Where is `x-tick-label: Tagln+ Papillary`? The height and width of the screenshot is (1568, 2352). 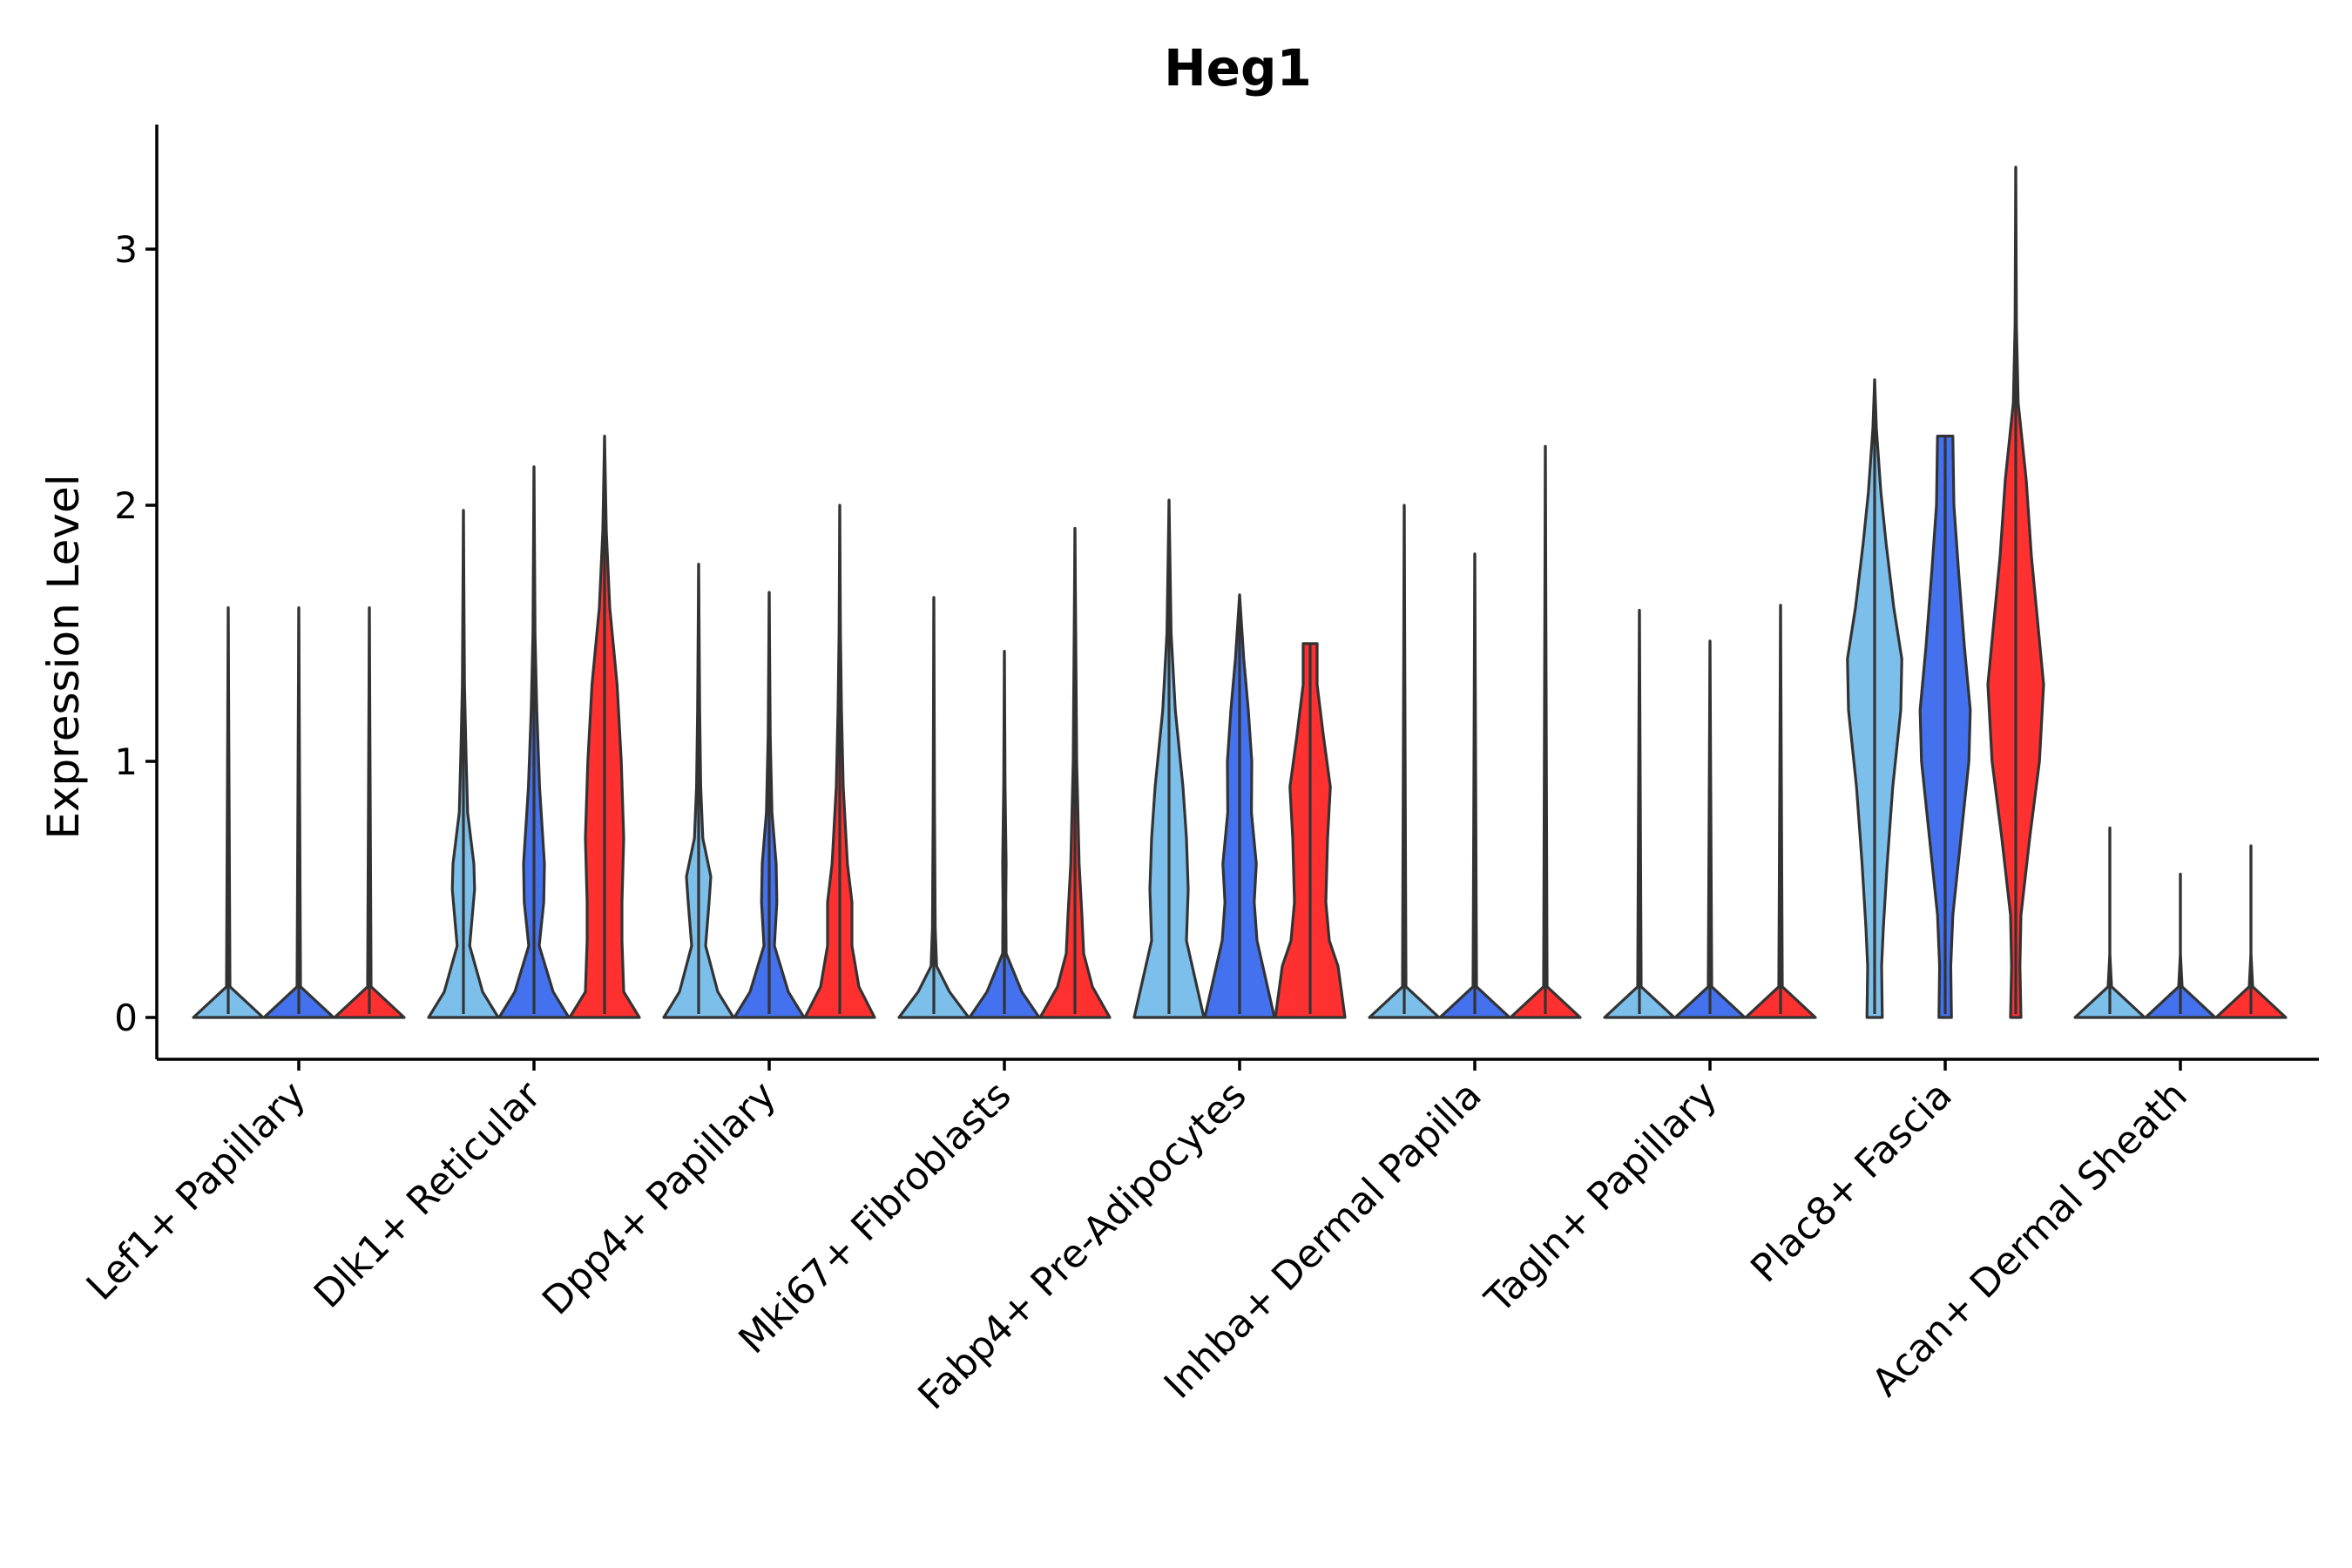
x-tick-label: Tagln+ Papillary is located at coordinates (1601, 1197).